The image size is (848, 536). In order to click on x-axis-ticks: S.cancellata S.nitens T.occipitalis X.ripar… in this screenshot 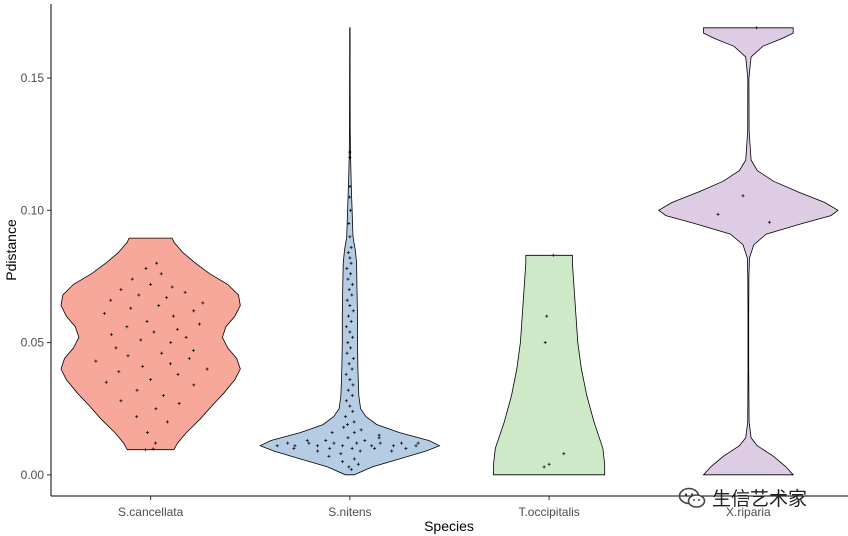, I will do `click(444, 507)`.